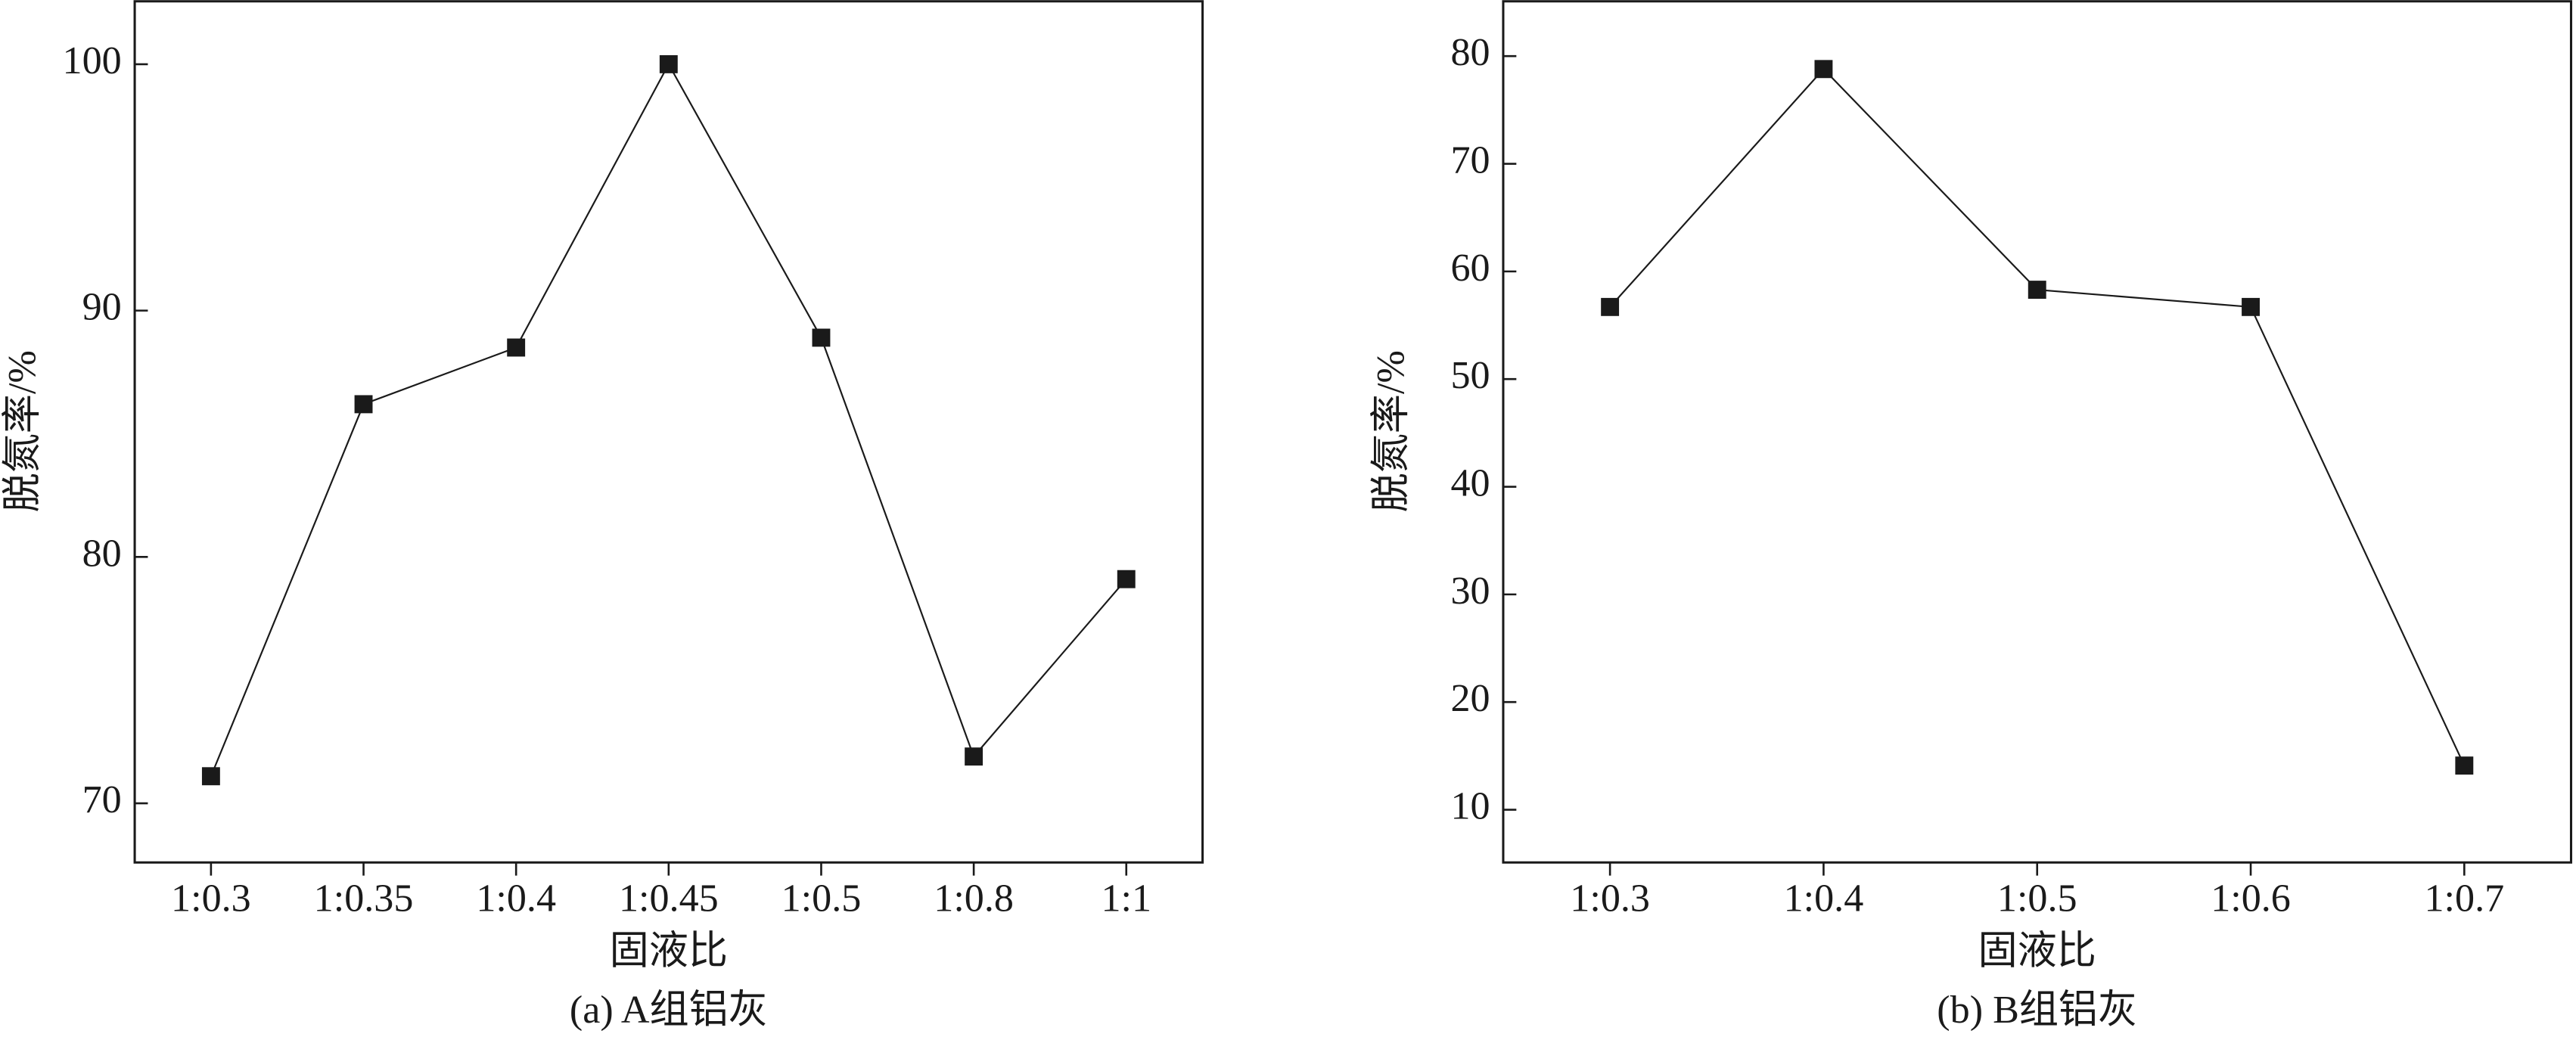 Image resolution: width=2576 pixels, height=1040 pixels. Describe the element at coordinates (669, 1010) in the screenshot. I see `chart-title: (a) A组铝灰` at that location.